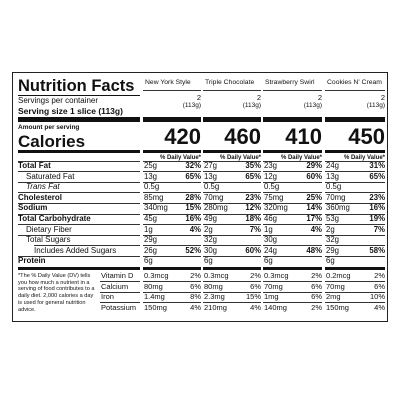  I want to click on amount: 85mg, so click(154, 197).